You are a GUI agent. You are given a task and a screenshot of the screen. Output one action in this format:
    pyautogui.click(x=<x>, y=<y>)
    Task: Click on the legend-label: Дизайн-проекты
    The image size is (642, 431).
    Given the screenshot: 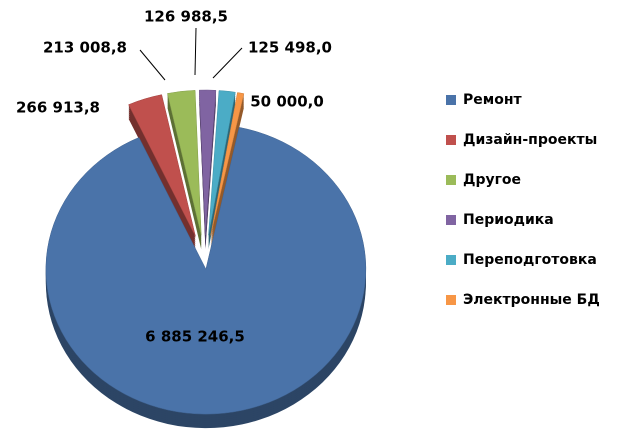 What is the action you would take?
    pyautogui.click(x=530, y=140)
    